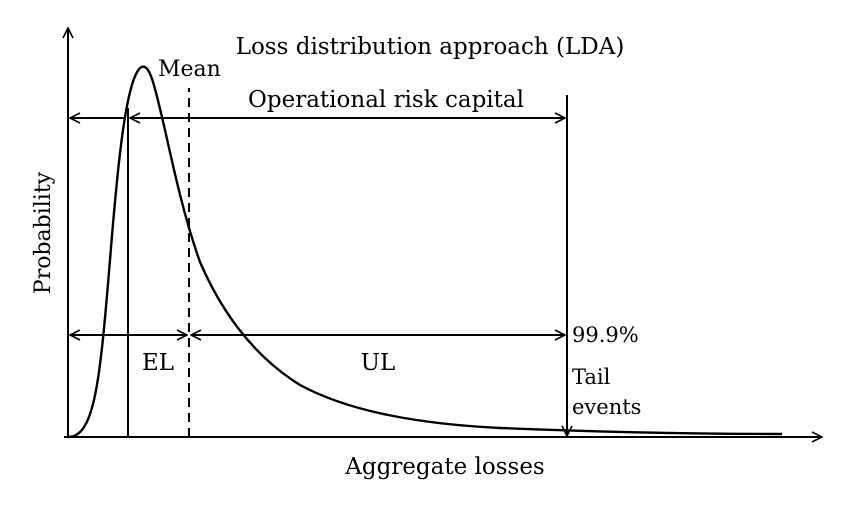 The width and height of the screenshot is (850, 509). Describe the element at coordinates (430, 47) in the screenshot. I see `diagram-title: Loss distribution approach (LDA)` at that location.